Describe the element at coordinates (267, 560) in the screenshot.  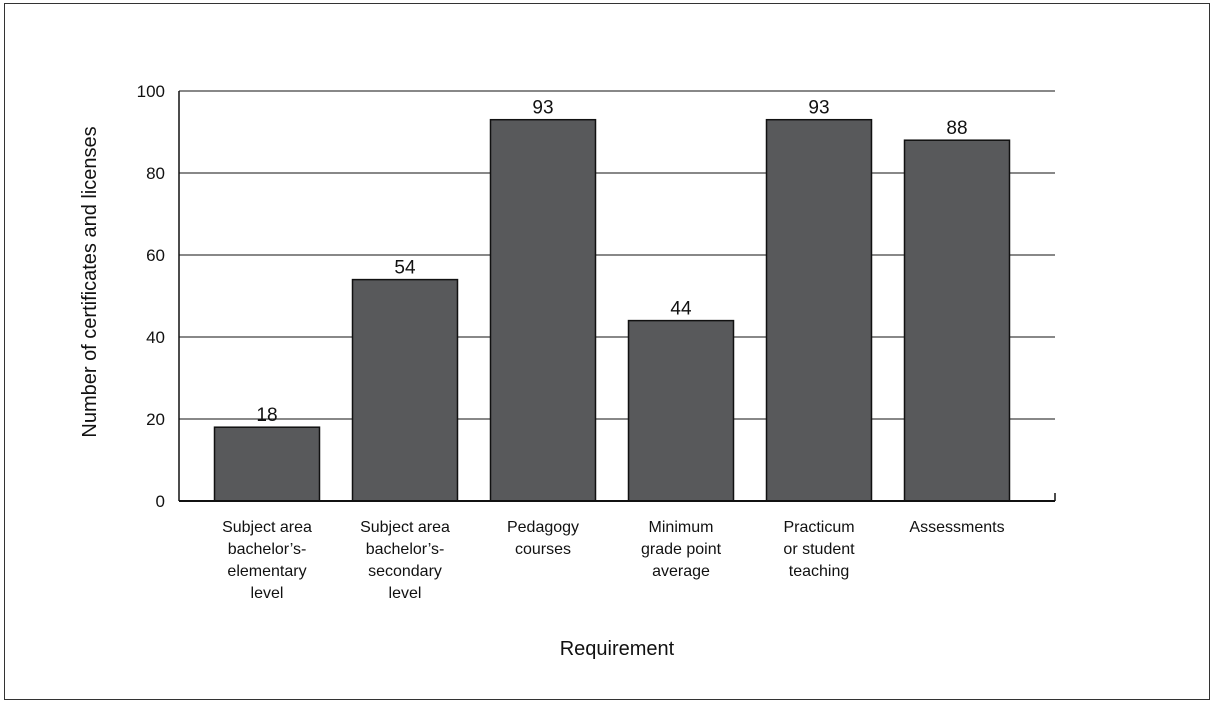
I see `category-label: Subject area bachelor’s-elementary level` at that location.